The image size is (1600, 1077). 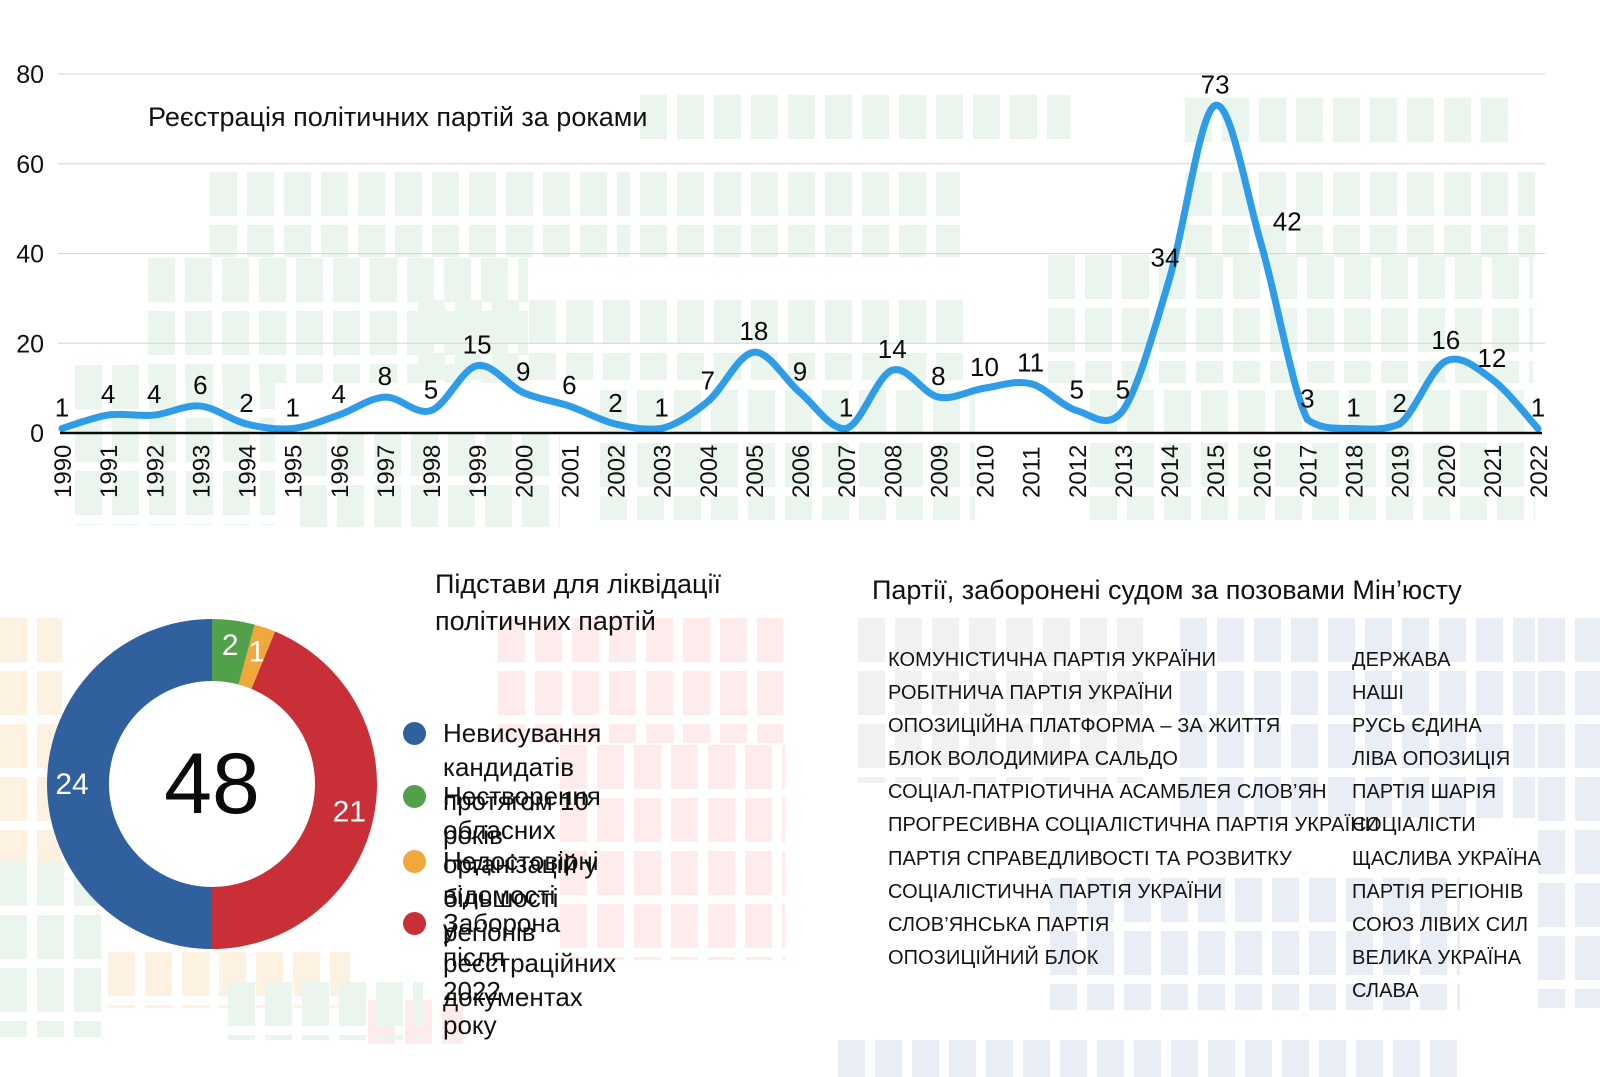 I want to click on x-axis-year-label: 1994, so click(x=248, y=471).